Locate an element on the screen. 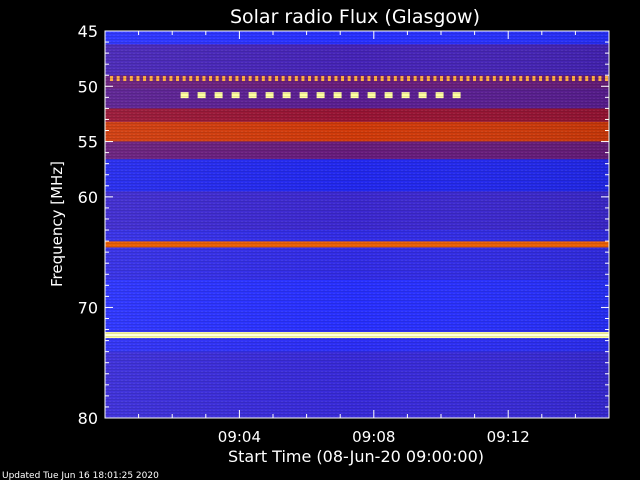 The image size is (640, 480). x-tick-label-0: 09:04 is located at coordinates (239, 437).